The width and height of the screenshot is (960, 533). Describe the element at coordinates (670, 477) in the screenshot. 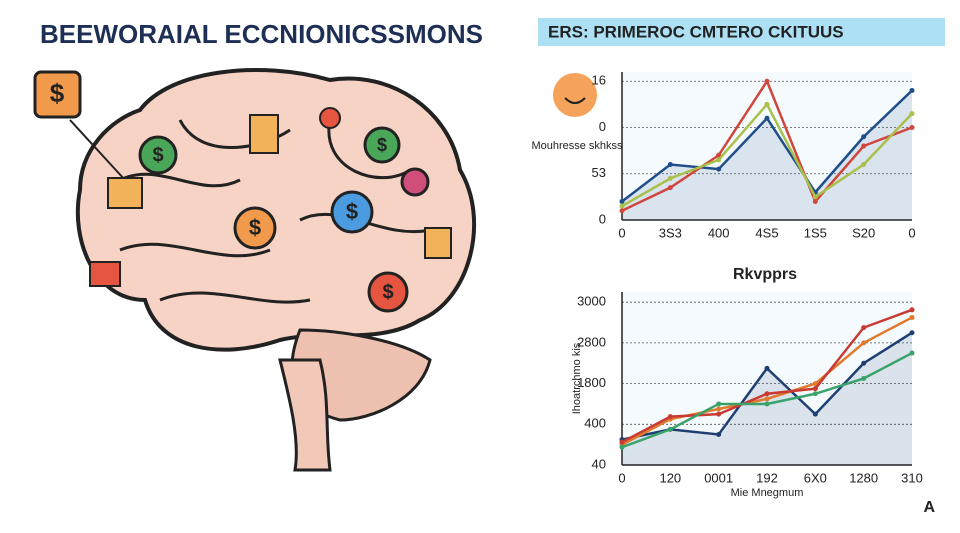

I see `x-tick-label: 120` at that location.